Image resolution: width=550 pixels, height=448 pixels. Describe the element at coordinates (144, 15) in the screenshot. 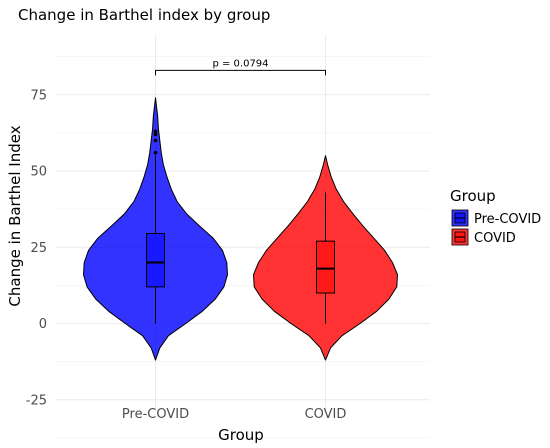

I see `chart-title: Change in Barthel index by group` at that location.